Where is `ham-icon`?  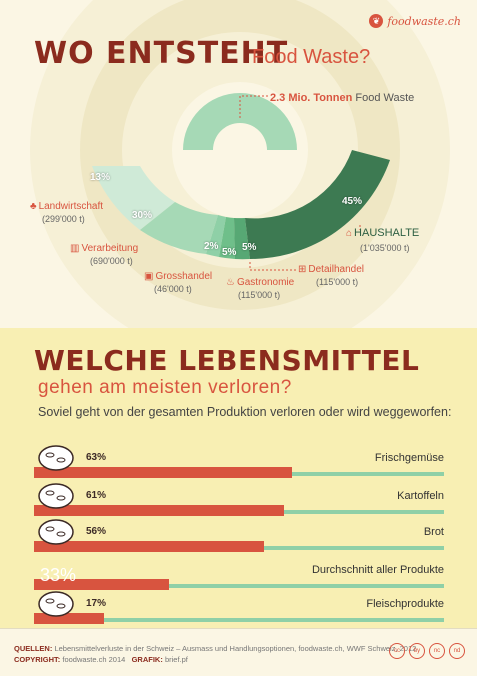 ham-icon is located at coordinates (56, 602).